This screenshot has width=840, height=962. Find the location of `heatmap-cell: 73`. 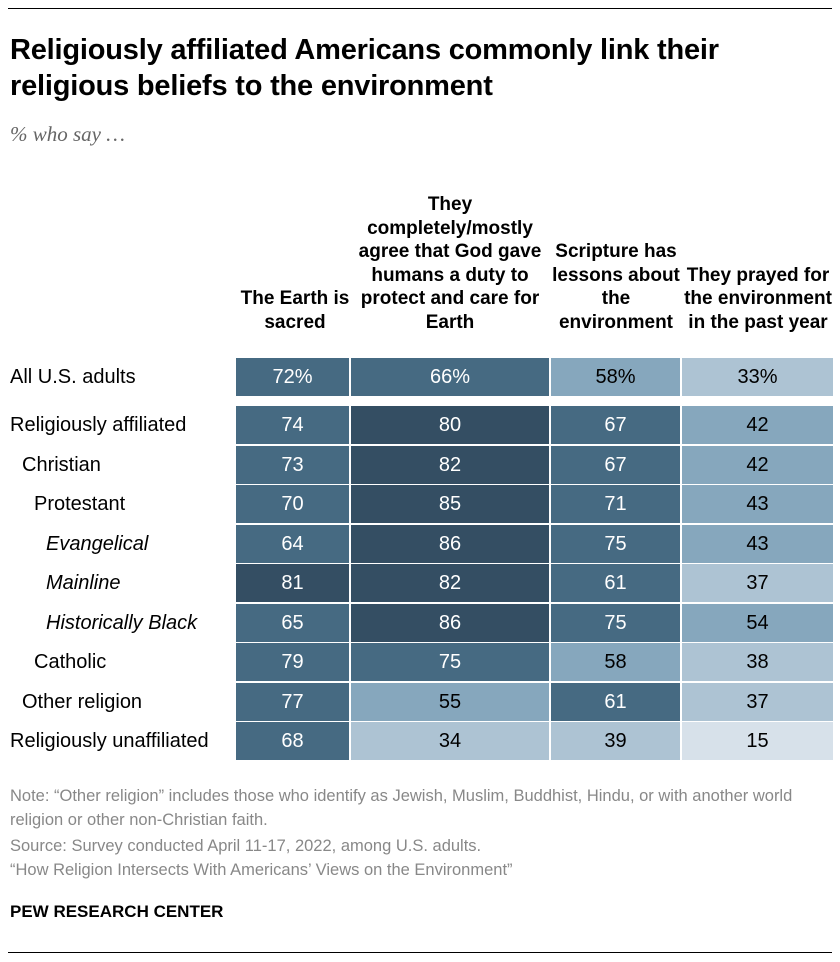

heatmap-cell: 73 is located at coordinates (292, 465).